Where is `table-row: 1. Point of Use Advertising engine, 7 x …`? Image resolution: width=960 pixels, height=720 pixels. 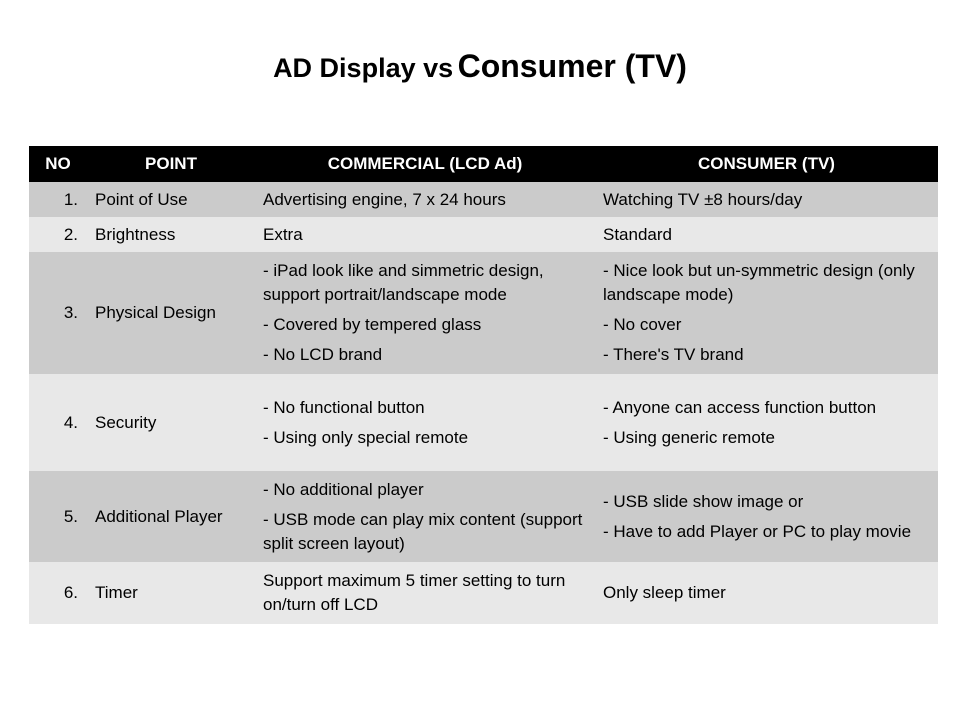 table-row: 1. Point of Use Advertising engine, 7 x … is located at coordinates (483, 199).